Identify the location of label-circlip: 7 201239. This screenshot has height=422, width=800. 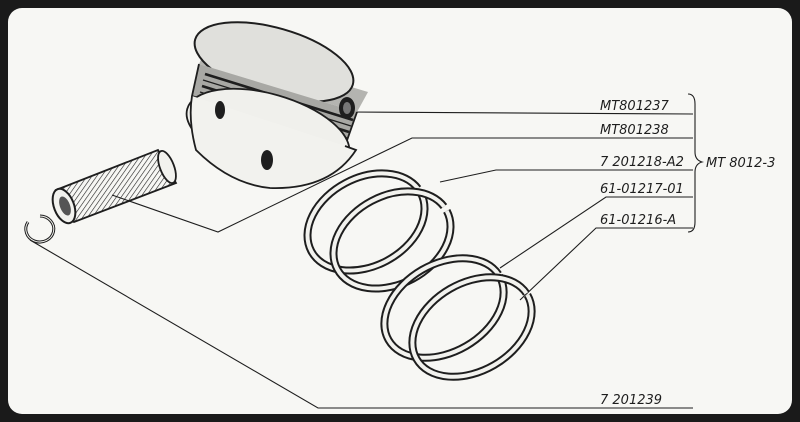
(631, 400).